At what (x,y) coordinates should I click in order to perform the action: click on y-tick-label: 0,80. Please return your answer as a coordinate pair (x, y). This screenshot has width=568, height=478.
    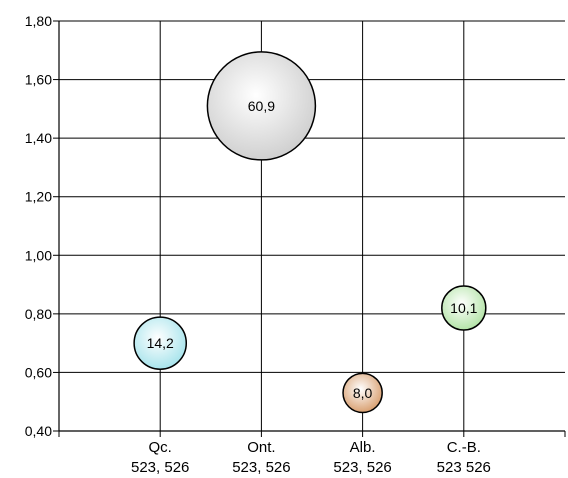
    Looking at the image, I should click on (38, 314).